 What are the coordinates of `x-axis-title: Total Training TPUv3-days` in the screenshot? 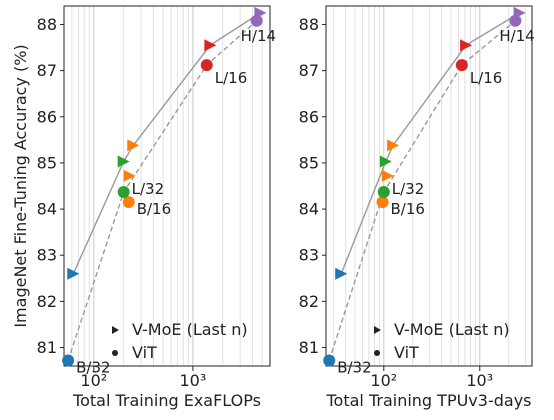 It's located at (429, 400).